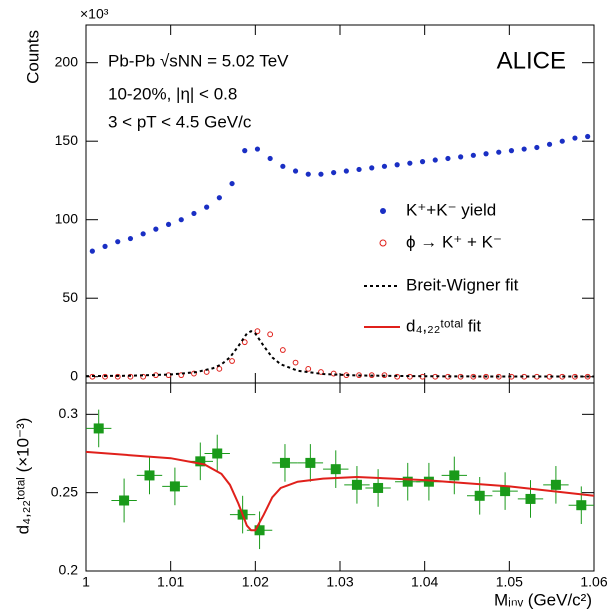 The height and width of the screenshot is (613, 608). Describe the element at coordinates (74, 375) in the screenshot. I see `y-tick-label: 0` at that location.